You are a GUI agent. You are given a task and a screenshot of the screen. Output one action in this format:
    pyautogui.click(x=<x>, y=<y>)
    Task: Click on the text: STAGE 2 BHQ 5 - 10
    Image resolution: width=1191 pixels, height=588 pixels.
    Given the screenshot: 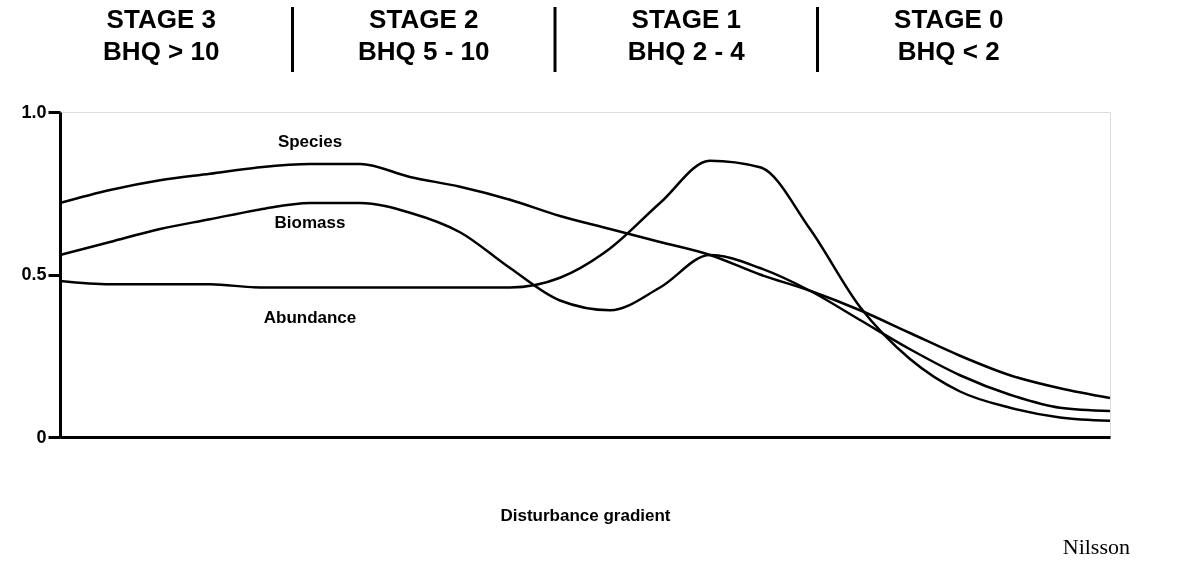 What is the action you would take?
    pyautogui.click(x=424, y=35)
    